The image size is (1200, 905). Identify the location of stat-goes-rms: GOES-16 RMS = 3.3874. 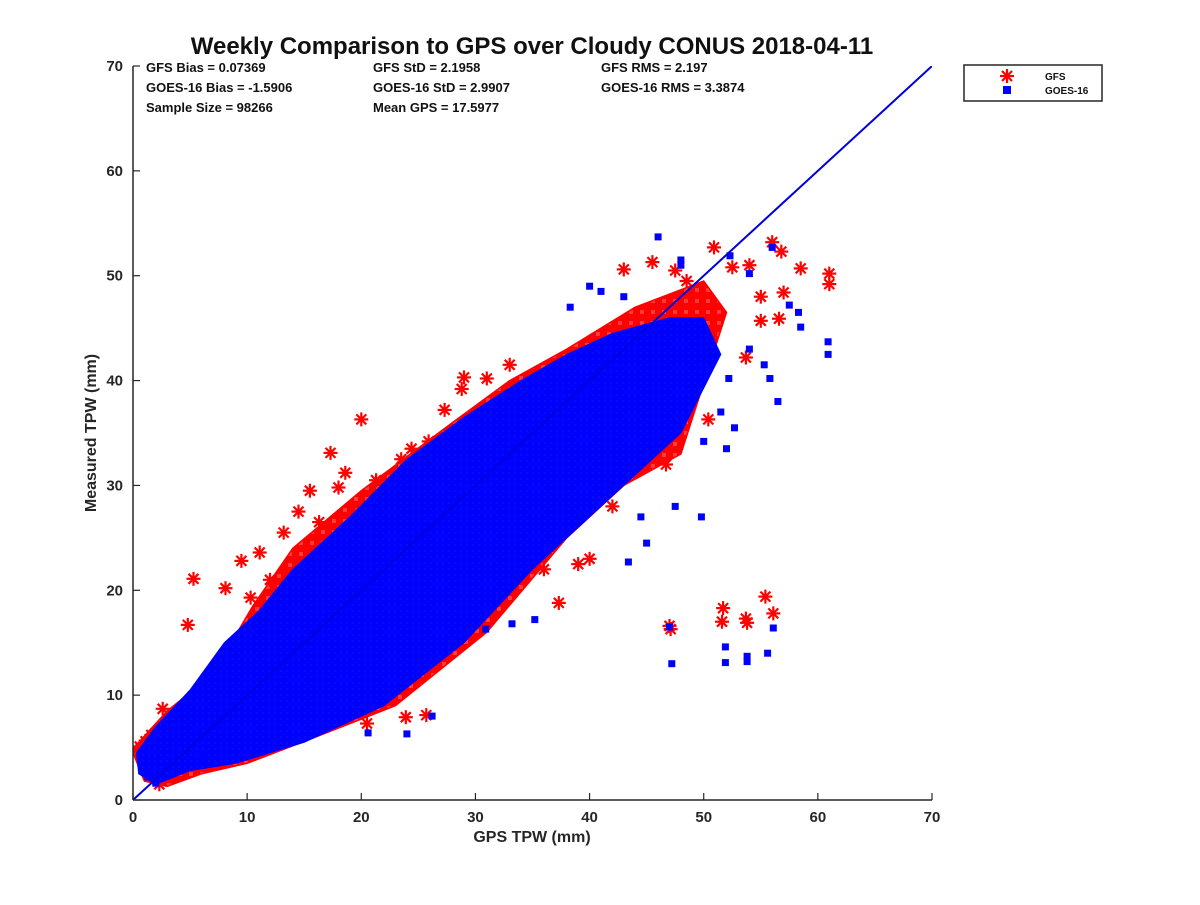
(673, 87).